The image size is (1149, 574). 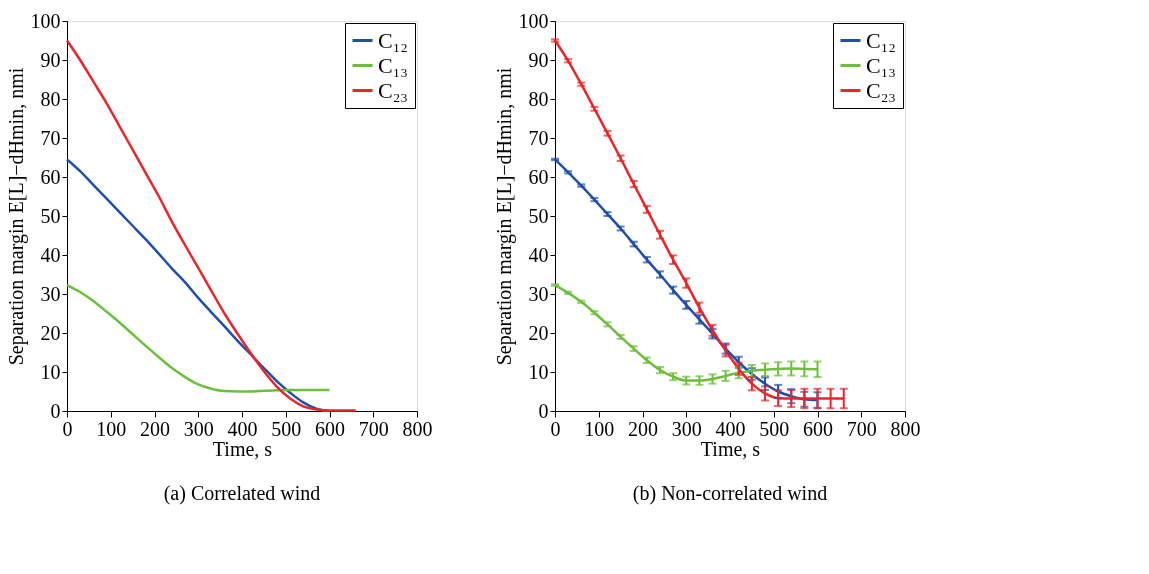 What do you see at coordinates (730, 493) in the screenshot?
I see `text: (b) Non-correlated wind` at bounding box center [730, 493].